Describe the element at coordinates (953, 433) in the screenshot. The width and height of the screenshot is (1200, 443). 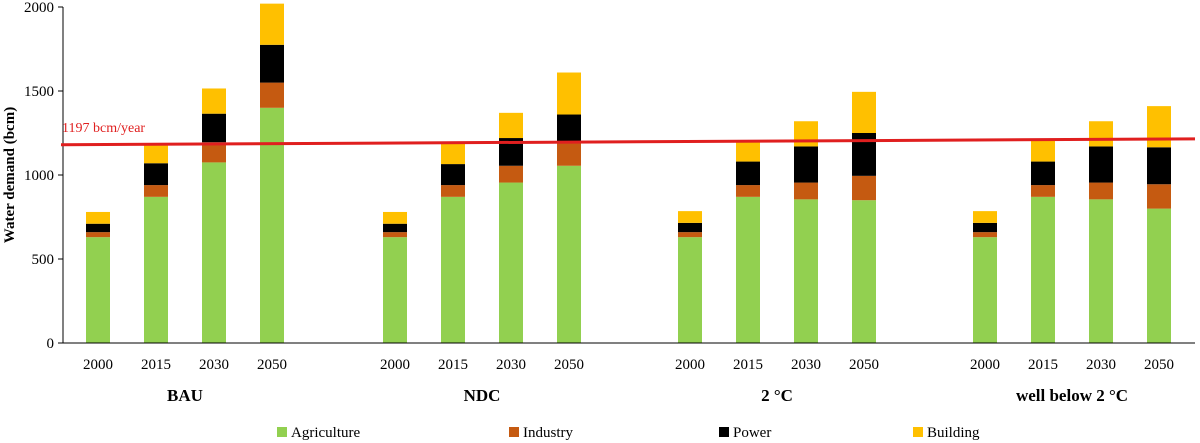
I see `legend-label: Building` at that location.